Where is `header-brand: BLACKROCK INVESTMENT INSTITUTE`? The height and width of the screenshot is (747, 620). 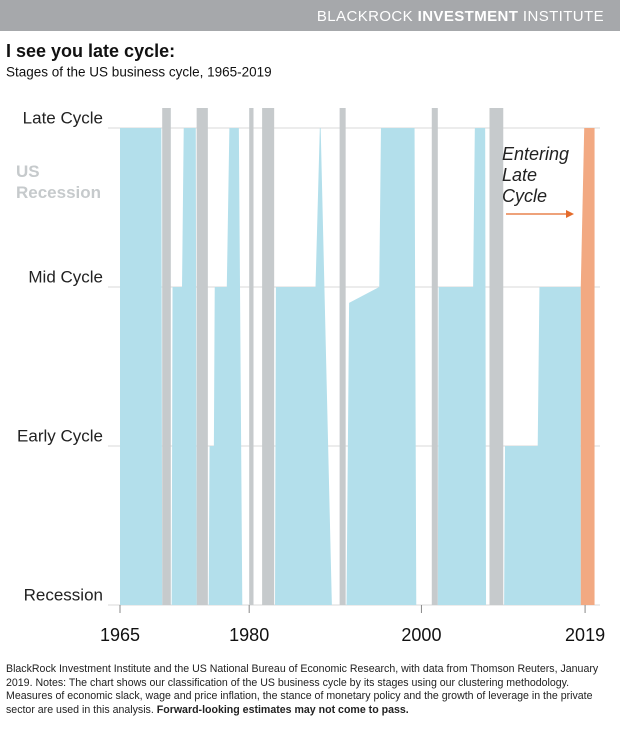
header-brand: BLACKROCK INVESTMENT INSTITUTE is located at coordinates (460, 16).